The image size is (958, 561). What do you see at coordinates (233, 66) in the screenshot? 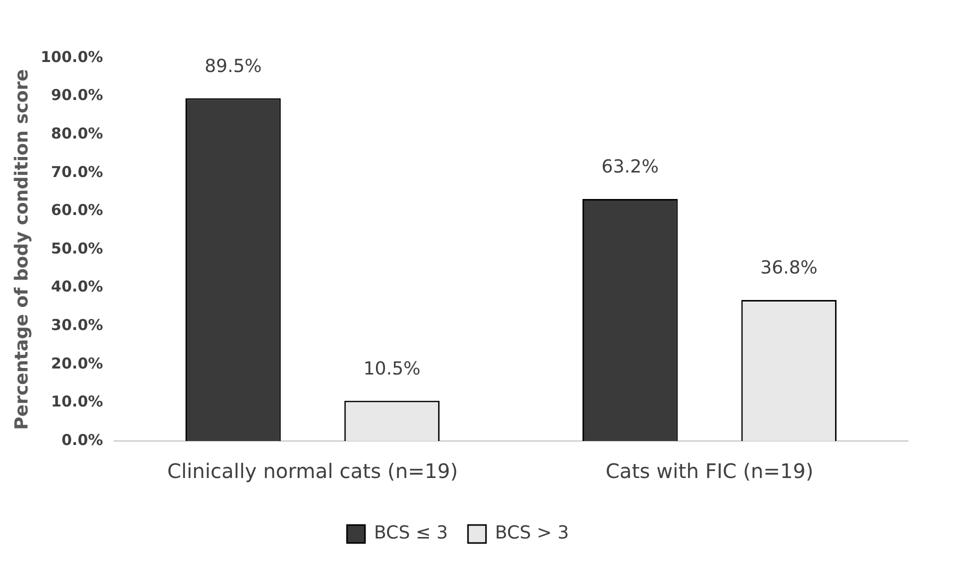
I see `data-label: 89.5%` at bounding box center [233, 66].